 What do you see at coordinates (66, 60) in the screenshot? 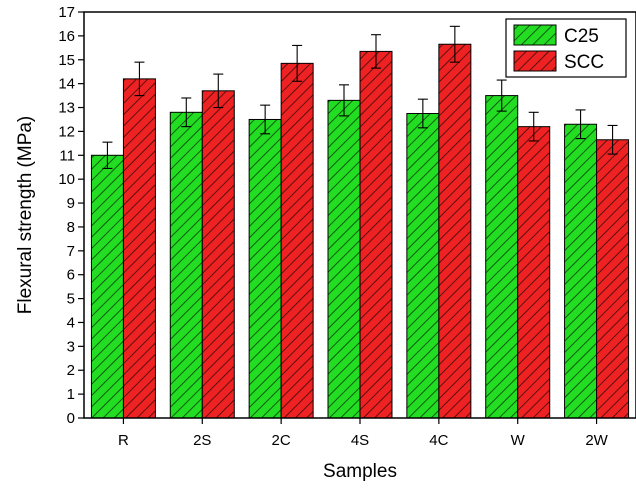
I see `y-tick-label: 15` at bounding box center [66, 60].